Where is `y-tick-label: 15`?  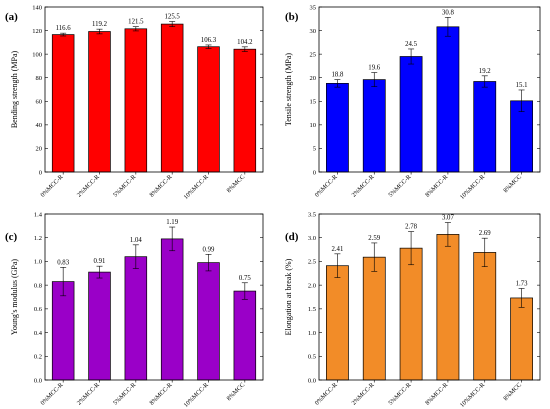
y-tick-label: 15 is located at coordinates (313, 102).